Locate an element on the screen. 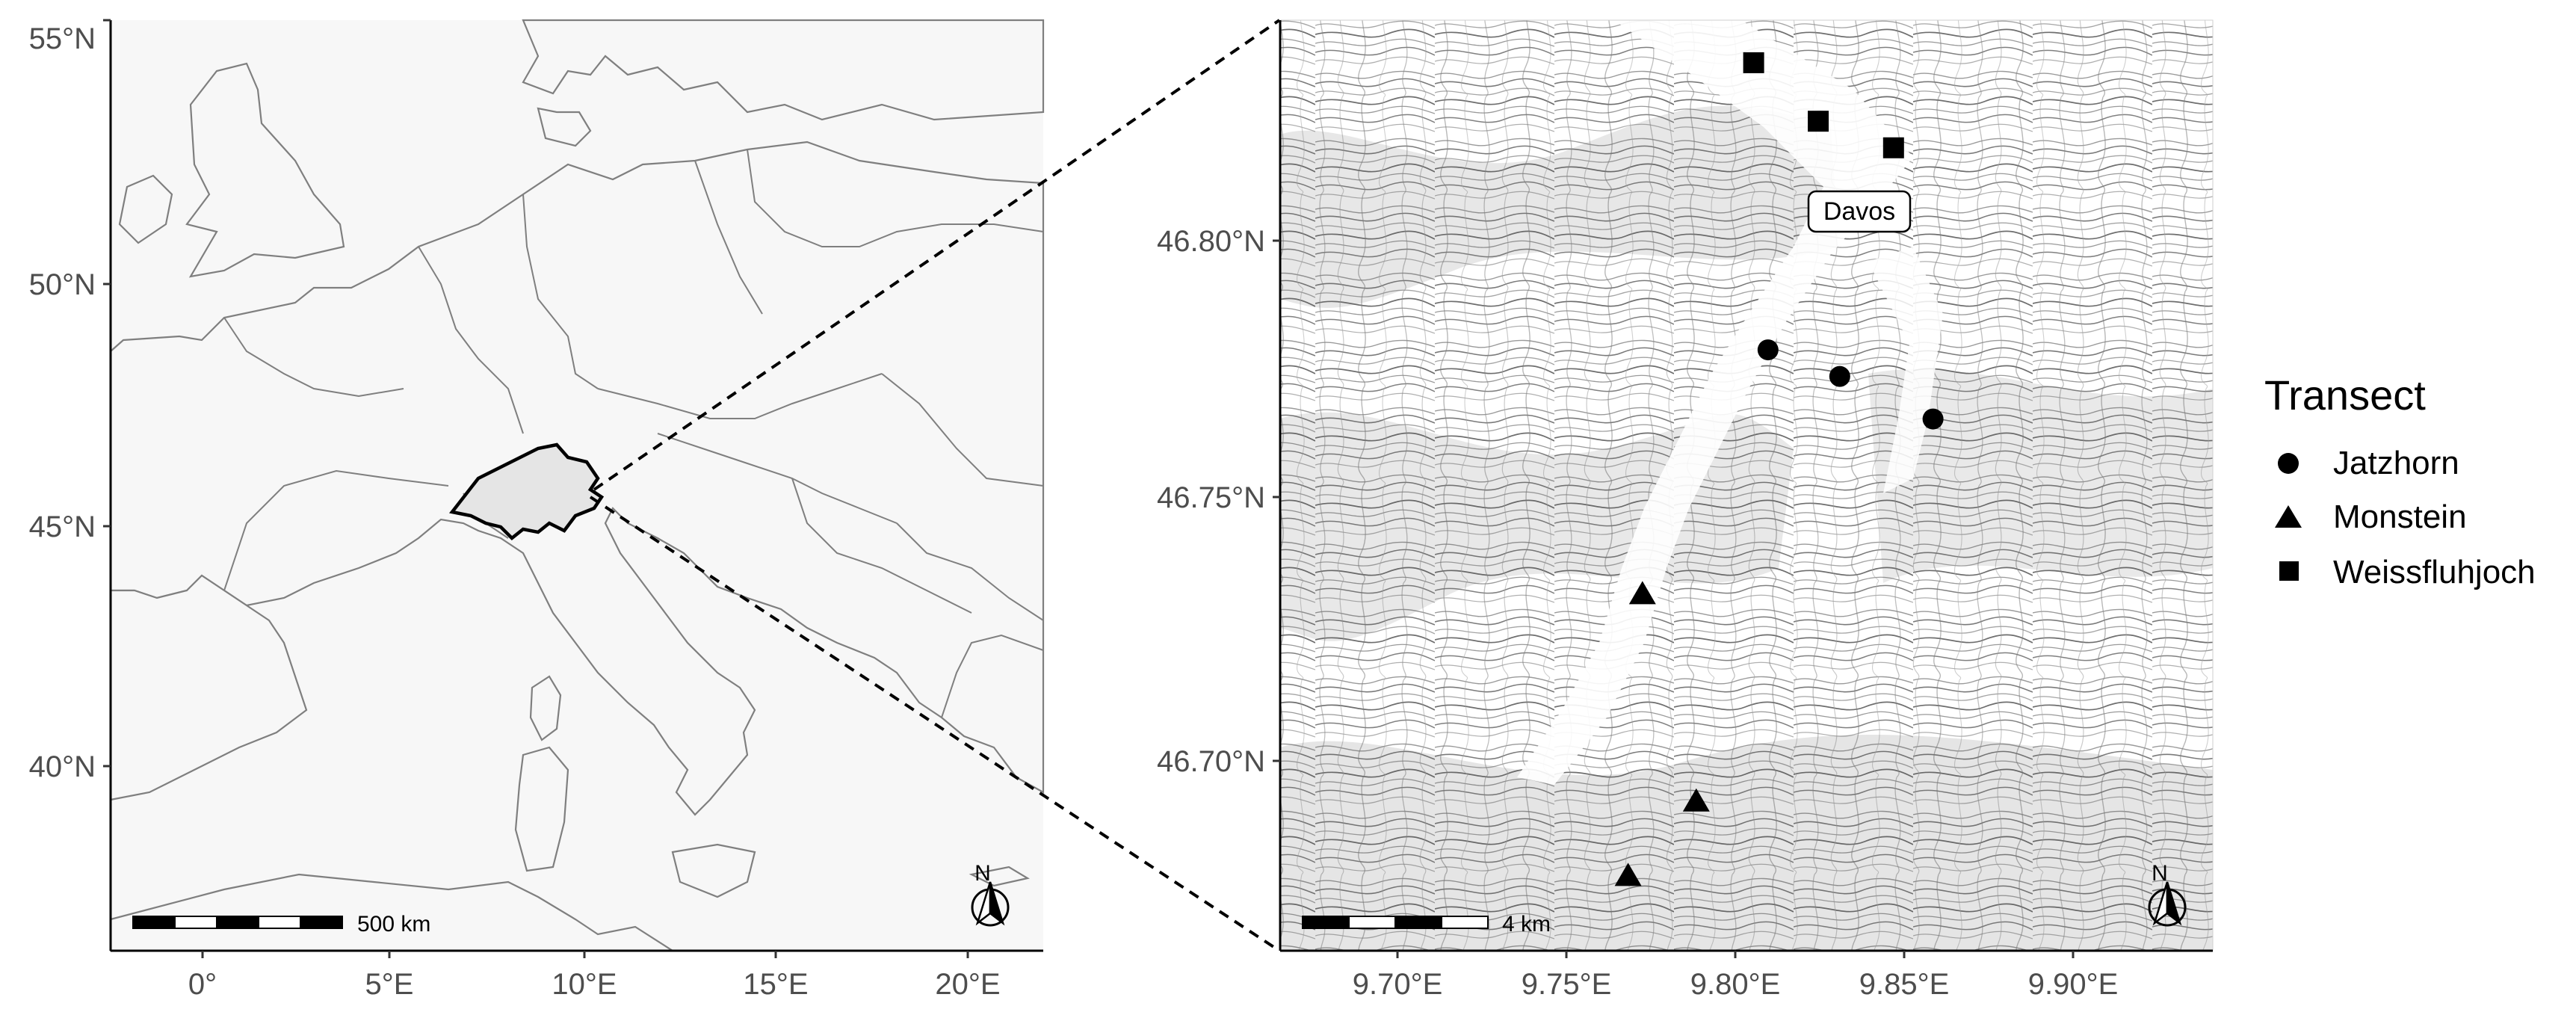 This screenshot has height=1015, width=2576. right-y-tick-label: 46.80°N is located at coordinates (1211, 242).